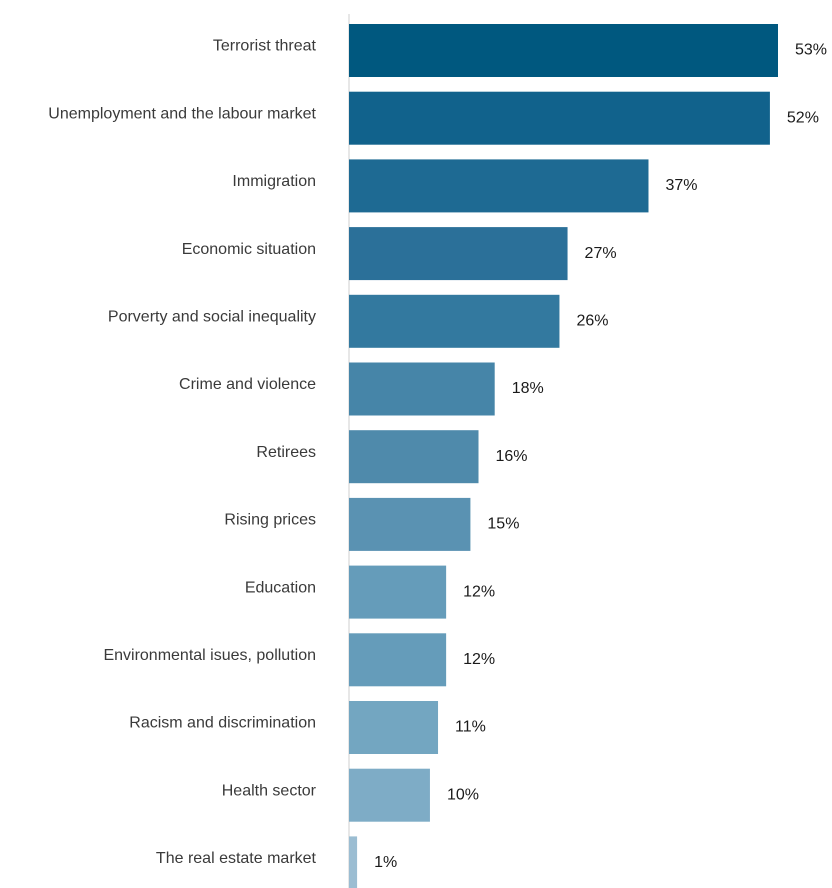 Image resolution: width=832 pixels, height=888 pixels. What do you see at coordinates (212, 317) in the screenshot?
I see `category-label: Porverty and social inequality` at bounding box center [212, 317].